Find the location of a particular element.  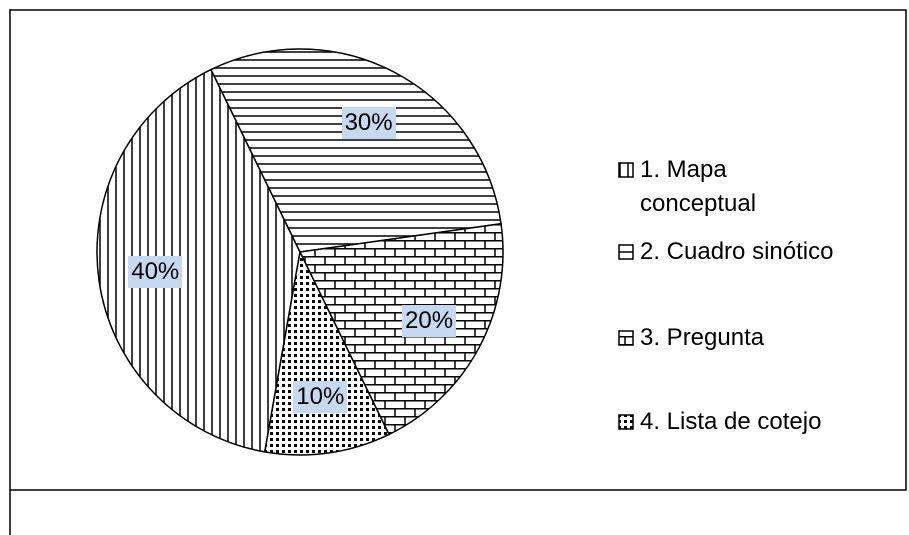

legend-label: 3. Pregunta is located at coordinates (702, 337).